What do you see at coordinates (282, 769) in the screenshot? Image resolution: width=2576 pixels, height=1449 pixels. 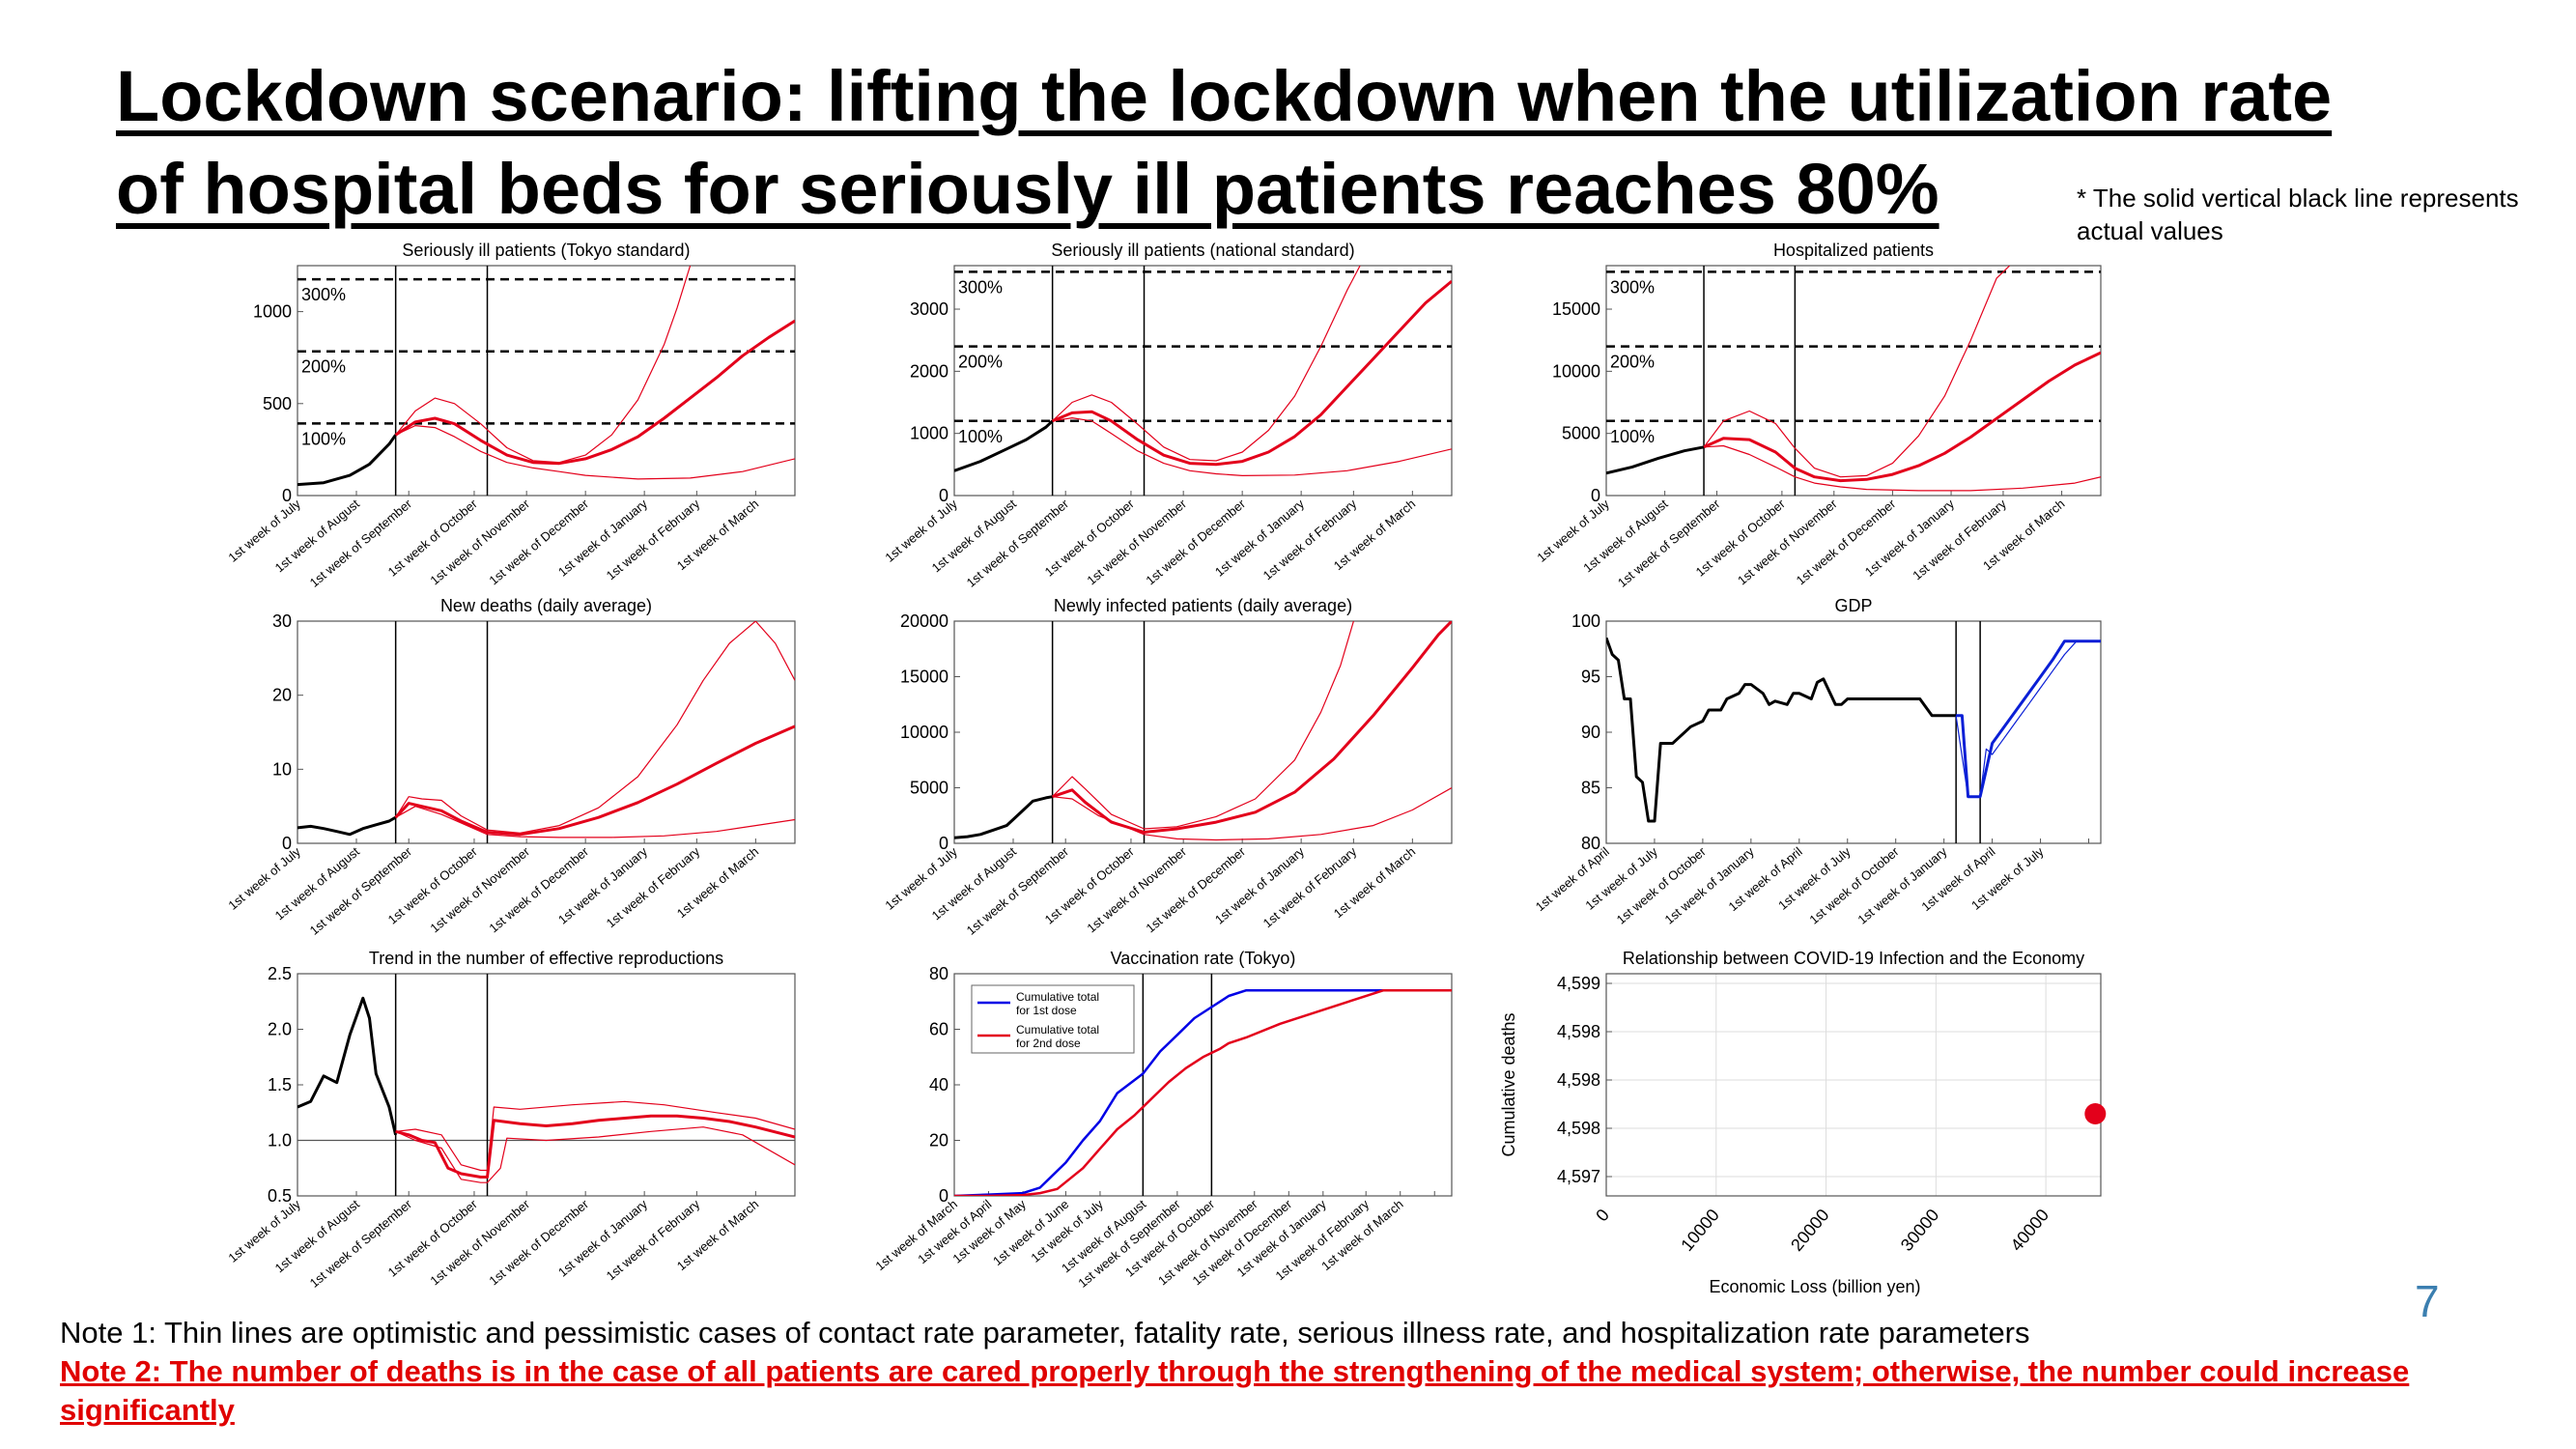 I see `y-tick-label: 10` at bounding box center [282, 769].